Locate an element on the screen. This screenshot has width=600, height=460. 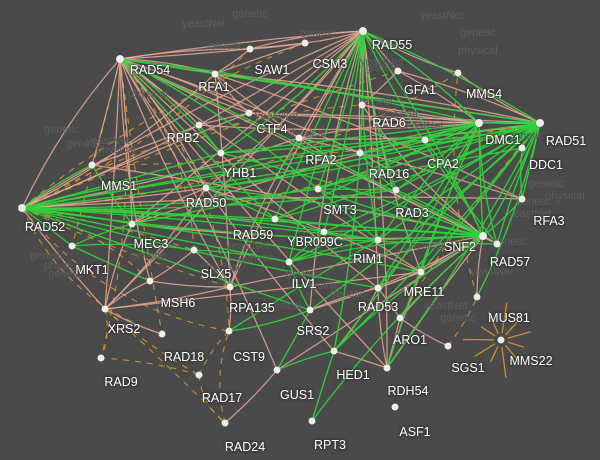
graph-node-sgs1 is located at coordinates (448, 346).